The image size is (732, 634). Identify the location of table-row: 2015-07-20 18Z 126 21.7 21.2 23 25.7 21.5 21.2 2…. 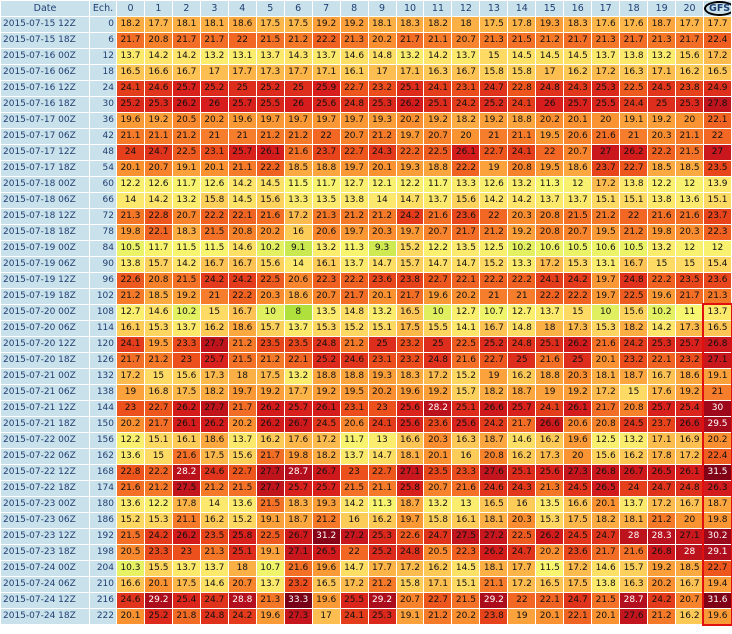
(366, 360).